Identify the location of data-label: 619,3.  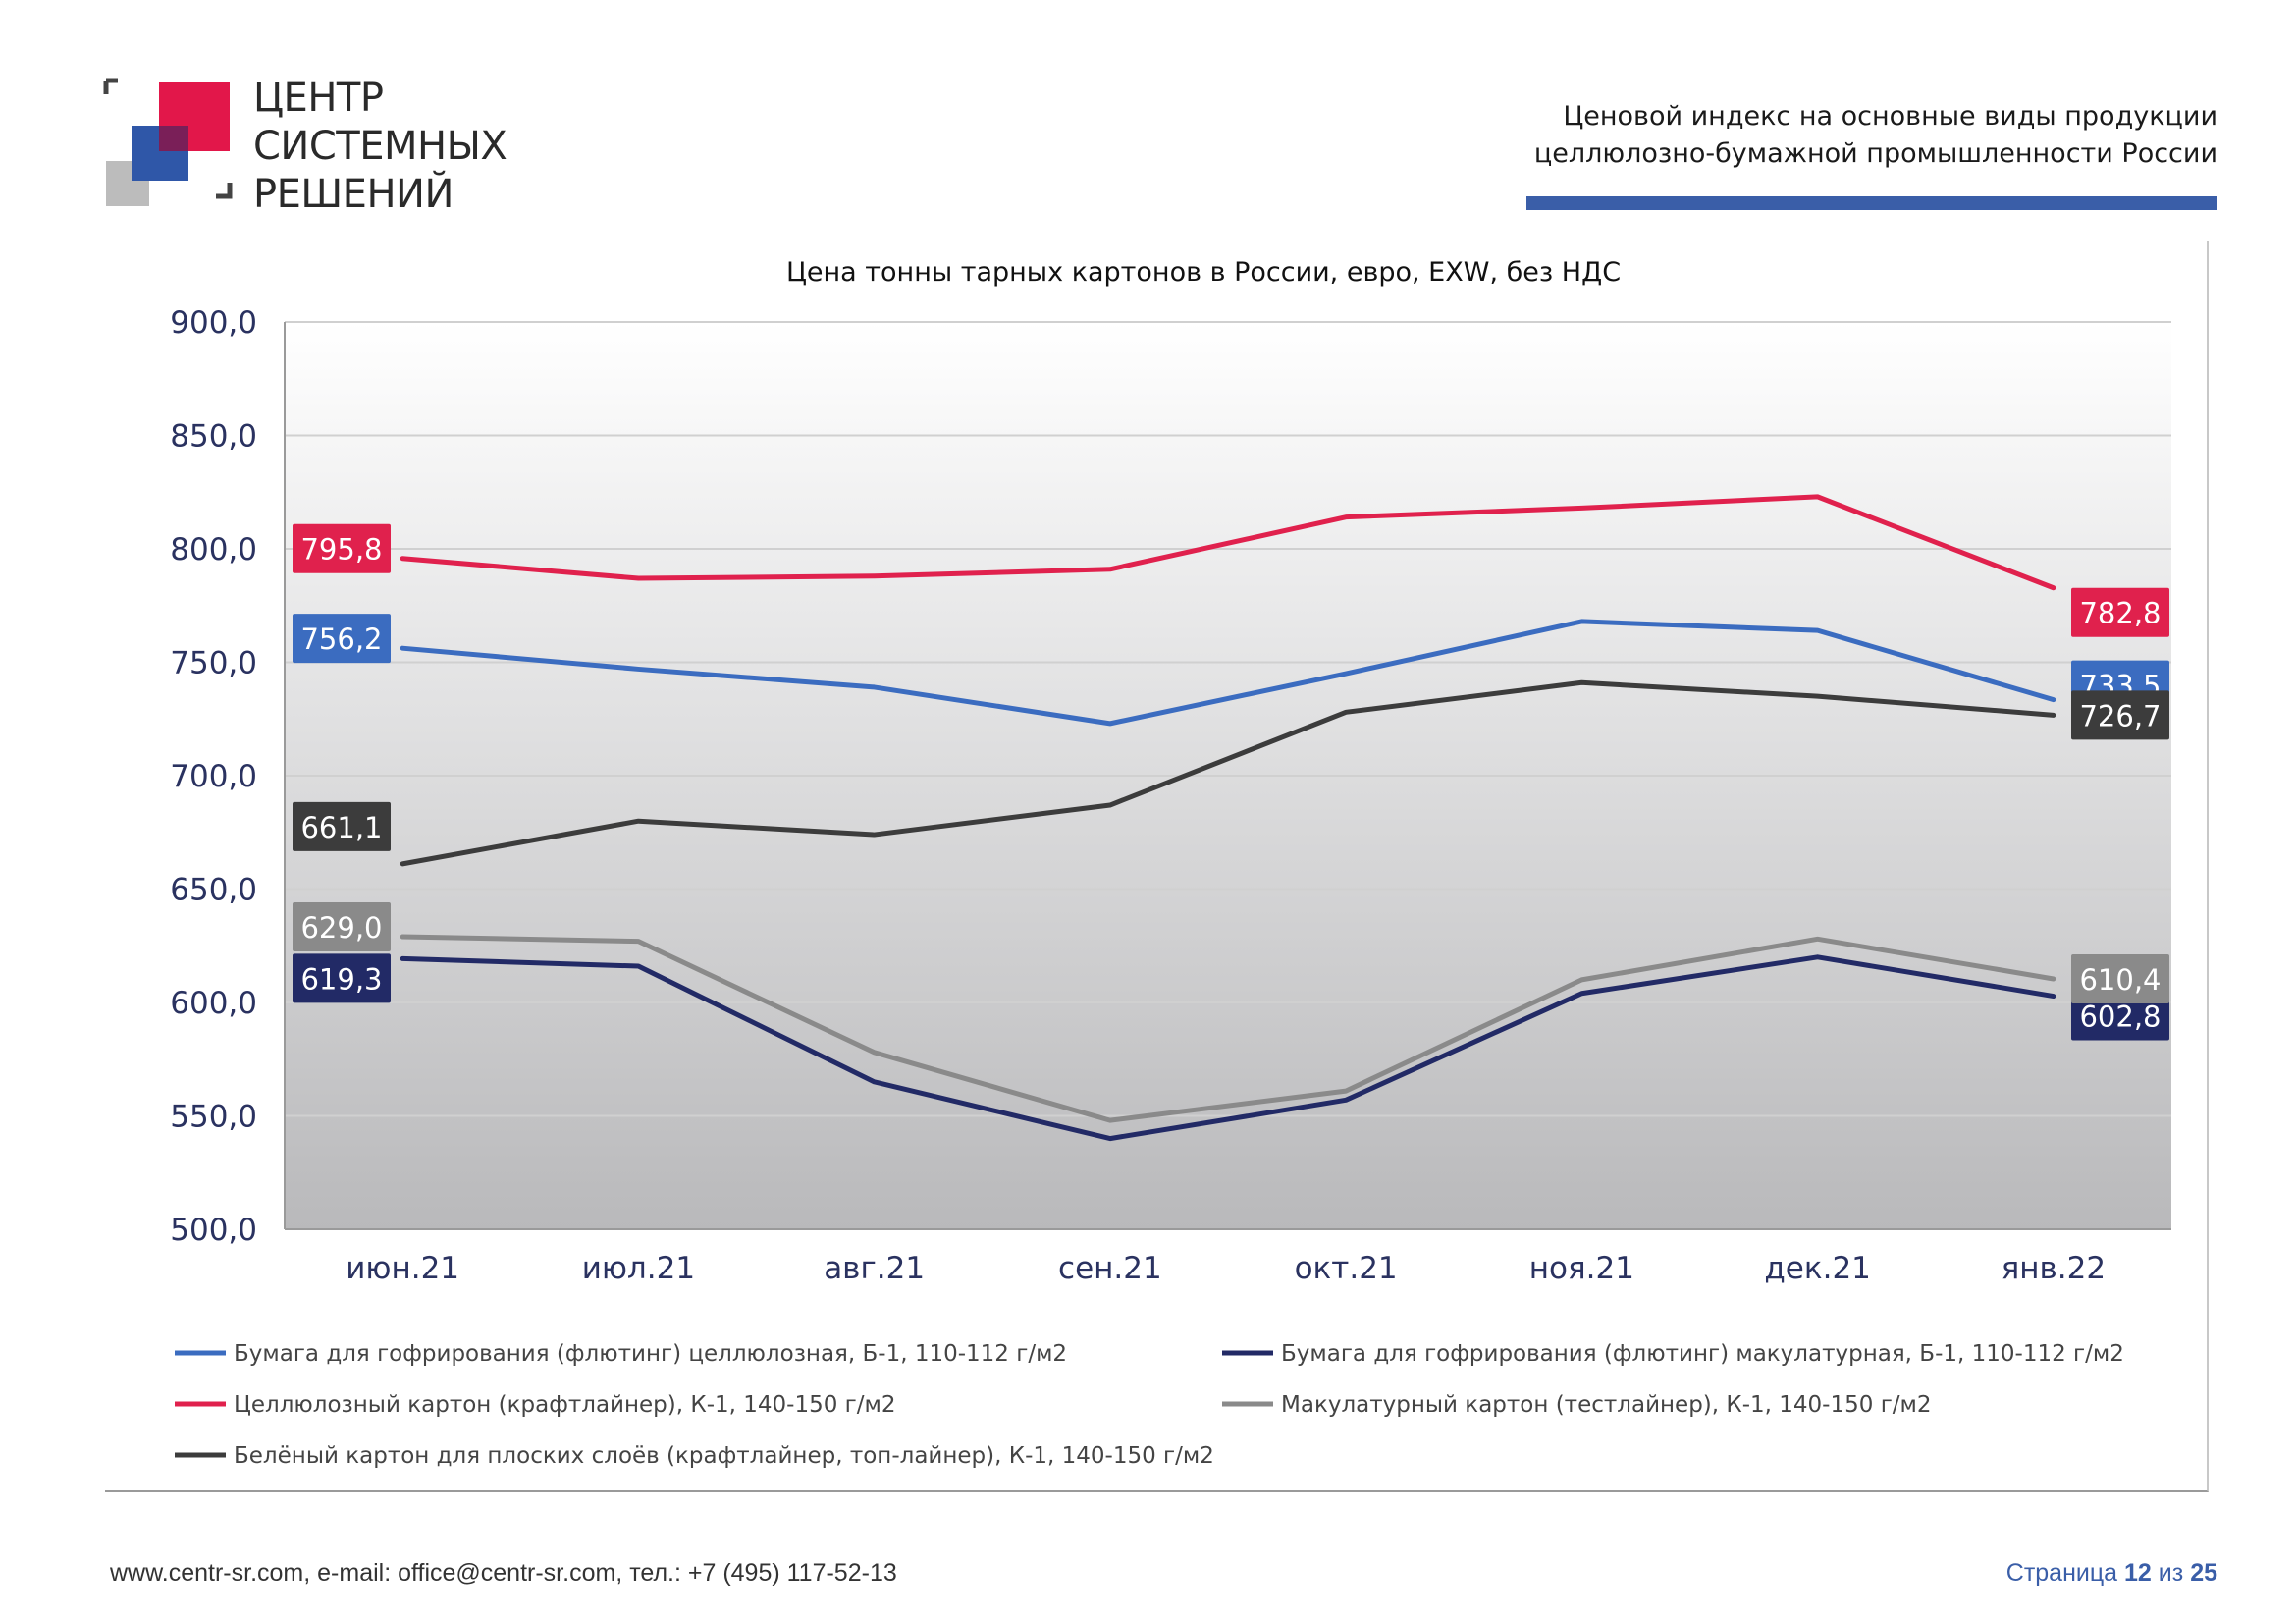
(341, 979).